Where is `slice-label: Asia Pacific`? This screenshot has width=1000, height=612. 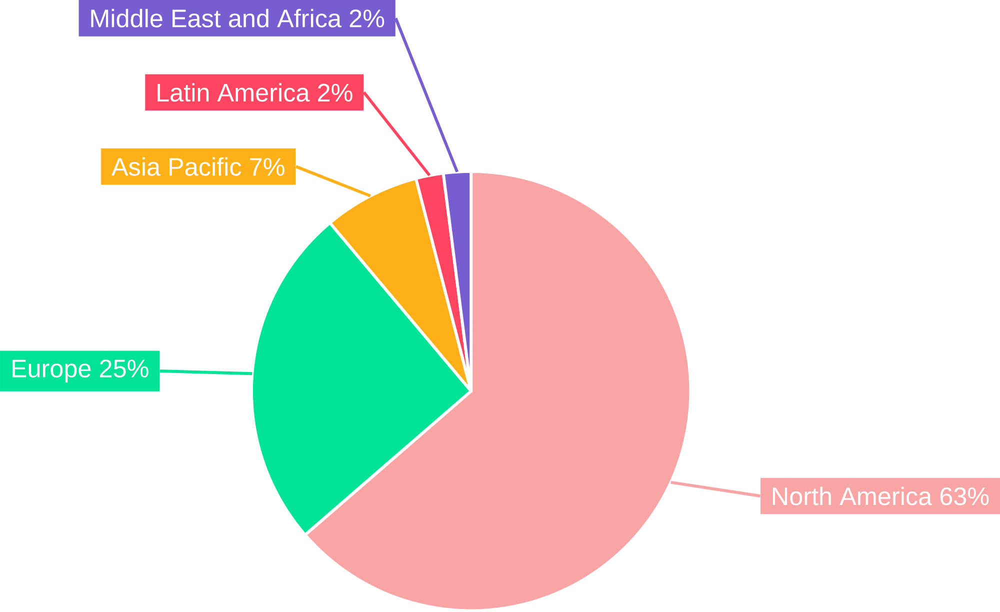
slice-label: Asia Pacific is located at coordinates (176, 166).